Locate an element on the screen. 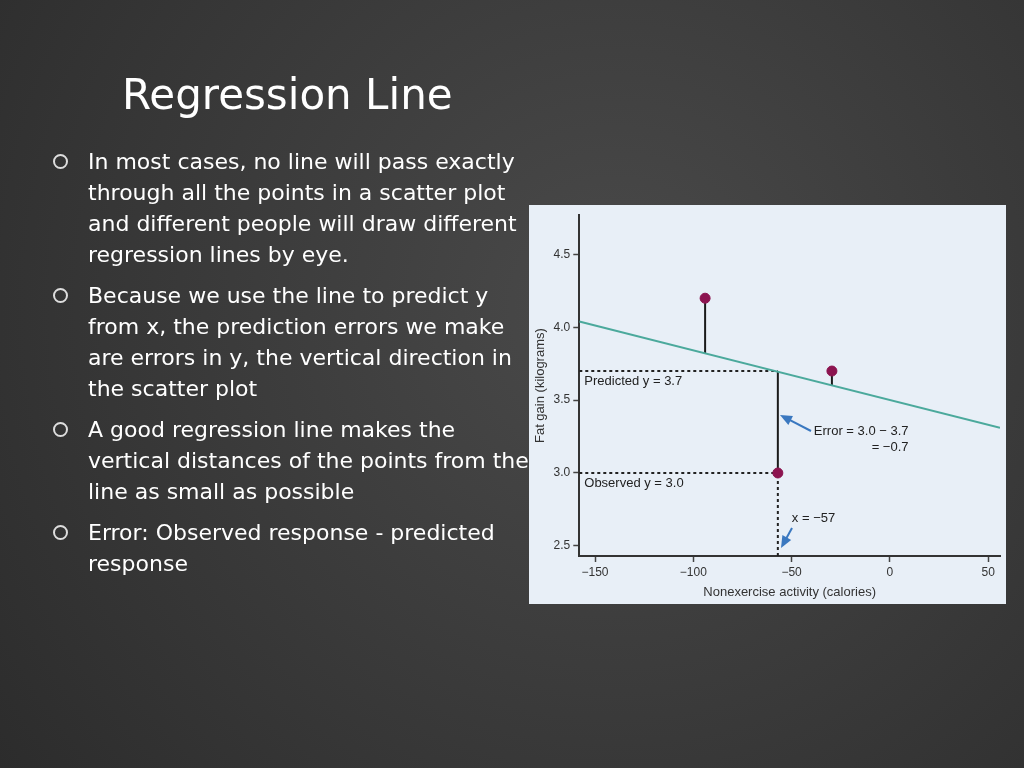 Image resolution: width=1024 pixels, height=768 pixels. ref-line-label: Observed y = 3.0 is located at coordinates (634, 483).